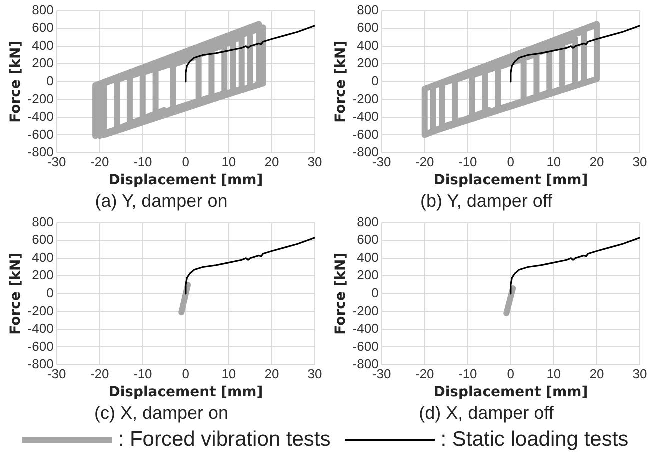 This screenshot has height=460, width=651. I want to click on text: (d) X, damper off, so click(487, 413).